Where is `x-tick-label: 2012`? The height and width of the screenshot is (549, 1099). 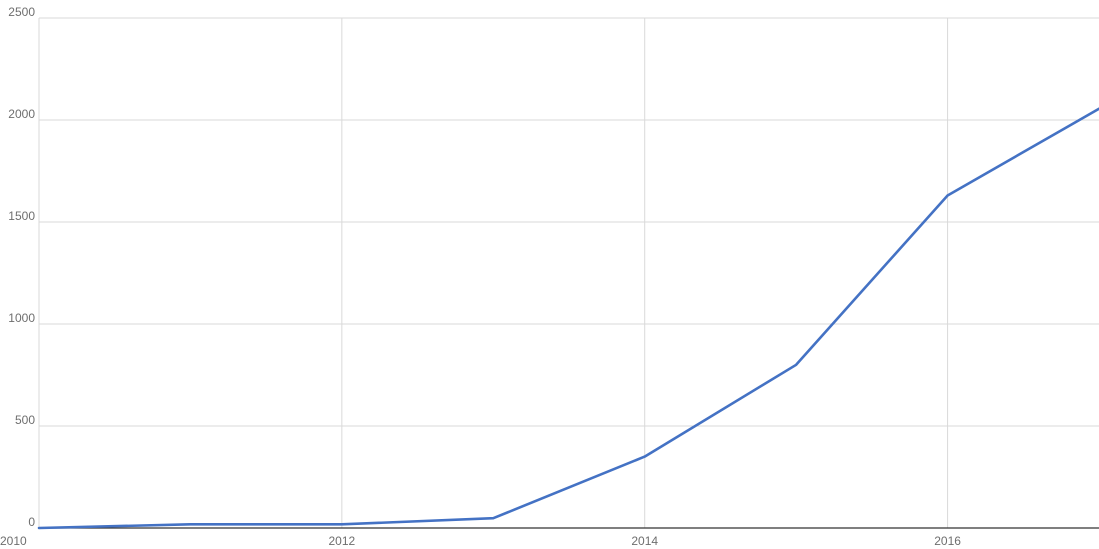
x-tick-label: 2012 is located at coordinates (342, 541).